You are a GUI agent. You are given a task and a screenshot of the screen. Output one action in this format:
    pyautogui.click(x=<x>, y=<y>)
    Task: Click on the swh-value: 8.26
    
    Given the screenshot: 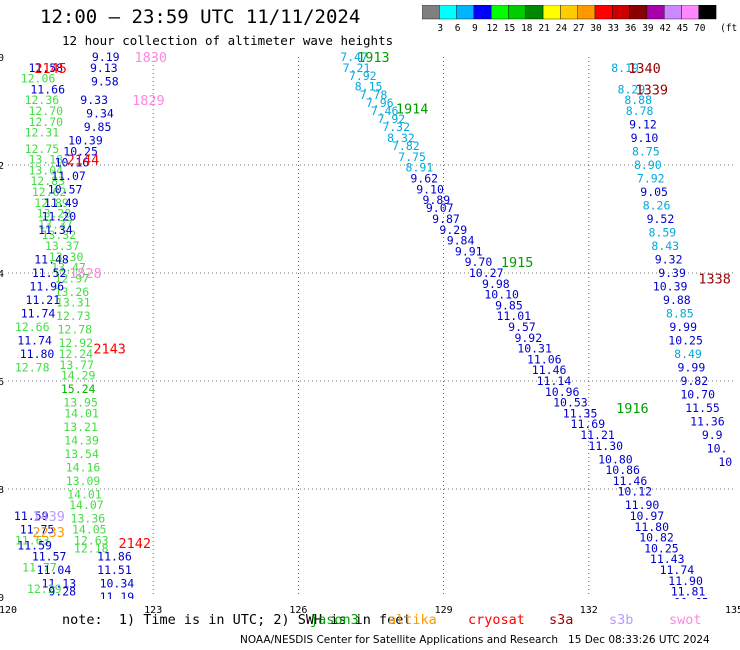 What is the action you would take?
    pyautogui.click(x=657, y=206)
    